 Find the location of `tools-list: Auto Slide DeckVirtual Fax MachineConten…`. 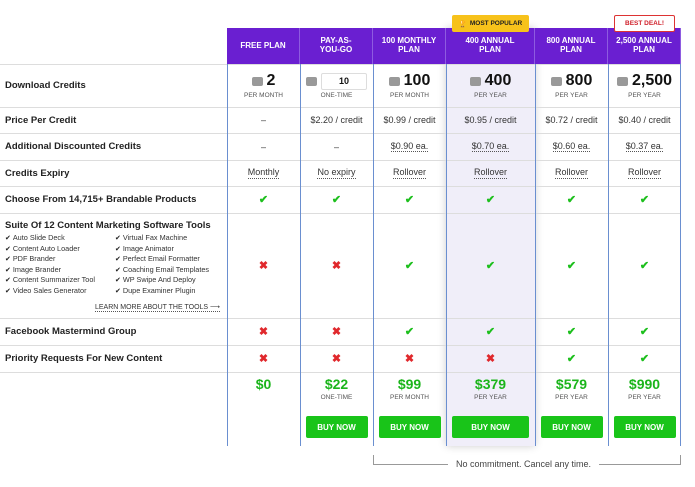

tools-list: Auto Slide DeckVirtual Fax MachineConten… is located at coordinates (115, 264).